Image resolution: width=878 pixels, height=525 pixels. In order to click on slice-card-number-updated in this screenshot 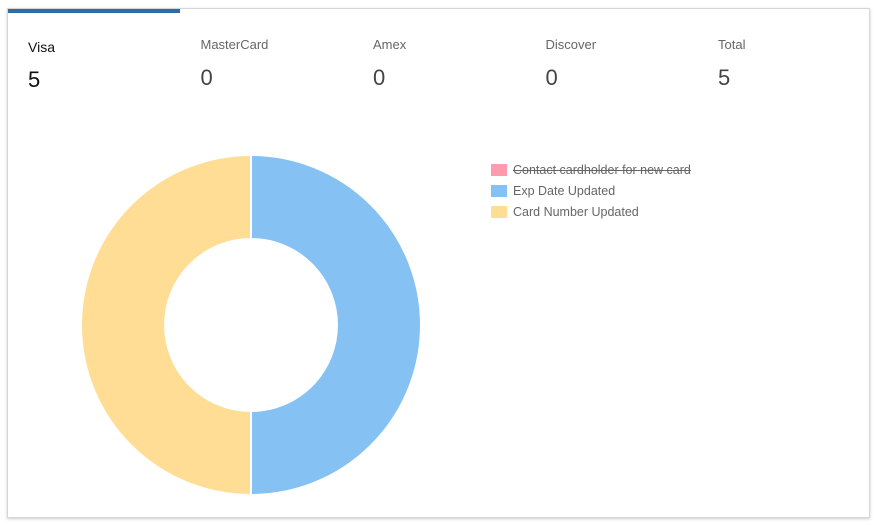, I will do `click(166, 325)`.